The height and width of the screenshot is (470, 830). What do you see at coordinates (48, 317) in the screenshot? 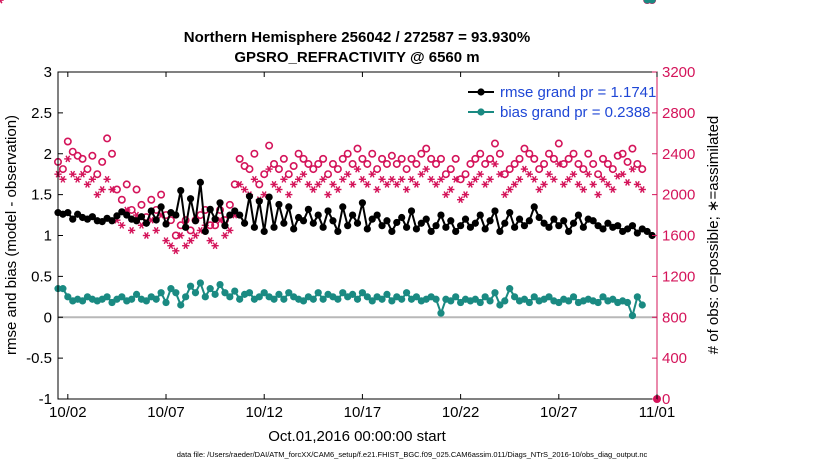
I see `left-y-tick-label: 0` at bounding box center [48, 317].